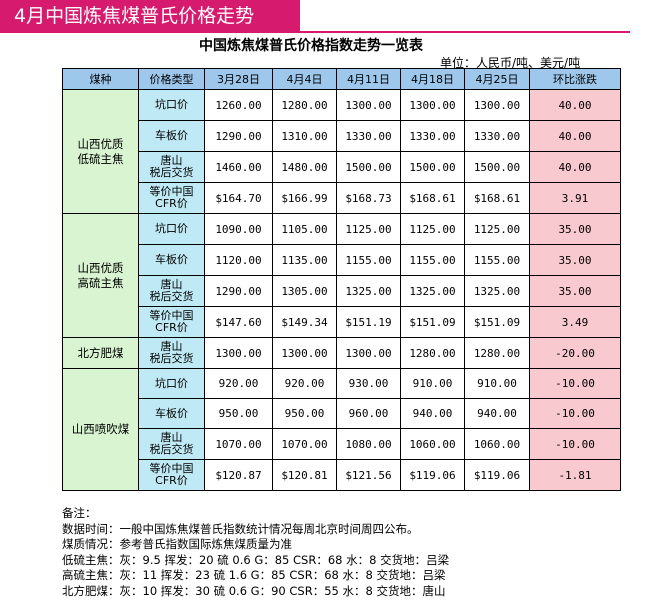  What do you see at coordinates (100, 151) in the screenshot?
I see `coal-type-cell: 山西优质 低硫主焦` at bounding box center [100, 151].